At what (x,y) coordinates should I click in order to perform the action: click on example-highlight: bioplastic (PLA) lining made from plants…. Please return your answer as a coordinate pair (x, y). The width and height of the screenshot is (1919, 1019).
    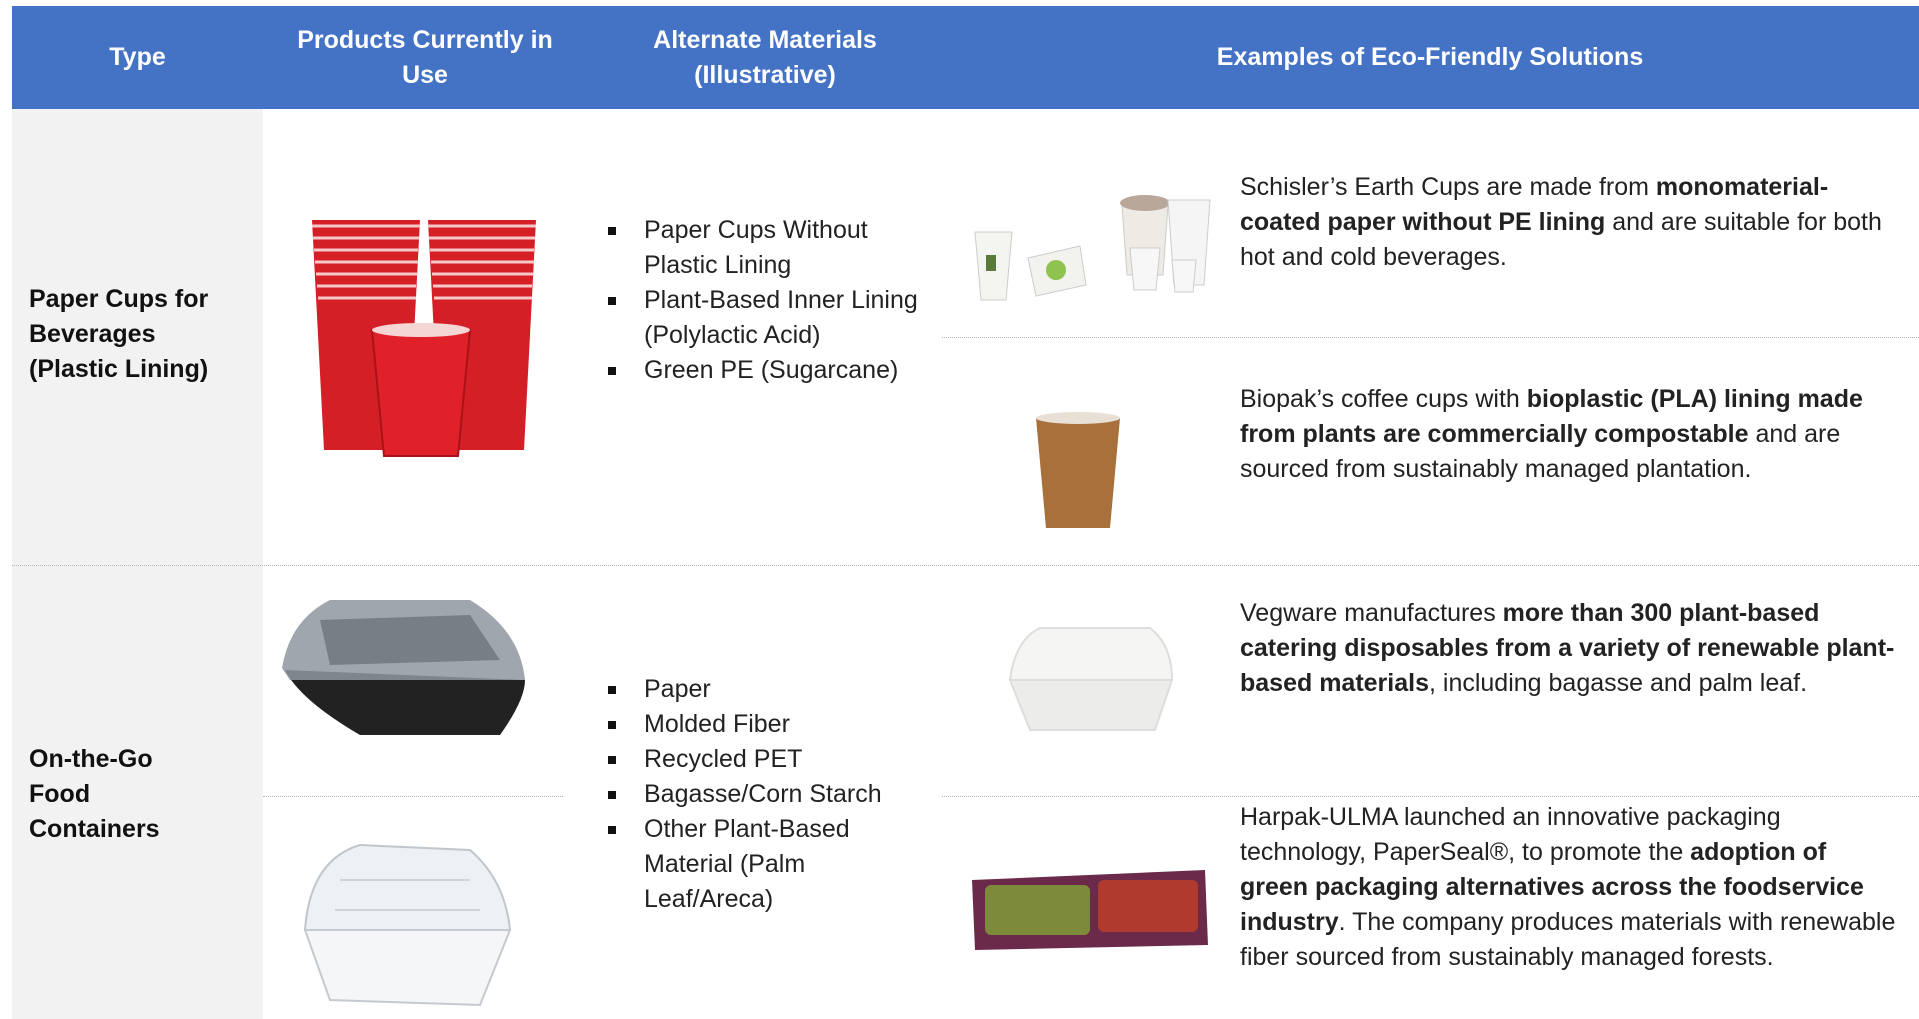
    Looking at the image, I should click on (1551, 416).